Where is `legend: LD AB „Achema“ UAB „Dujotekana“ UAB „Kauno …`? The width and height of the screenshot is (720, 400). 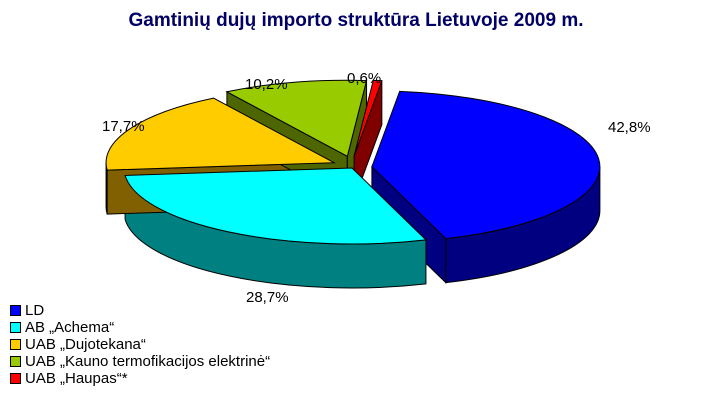
legend: LD AB „Achema“ UAB „Dujotekana“ UAB „Kauno … is located at coordinates (140, 344).